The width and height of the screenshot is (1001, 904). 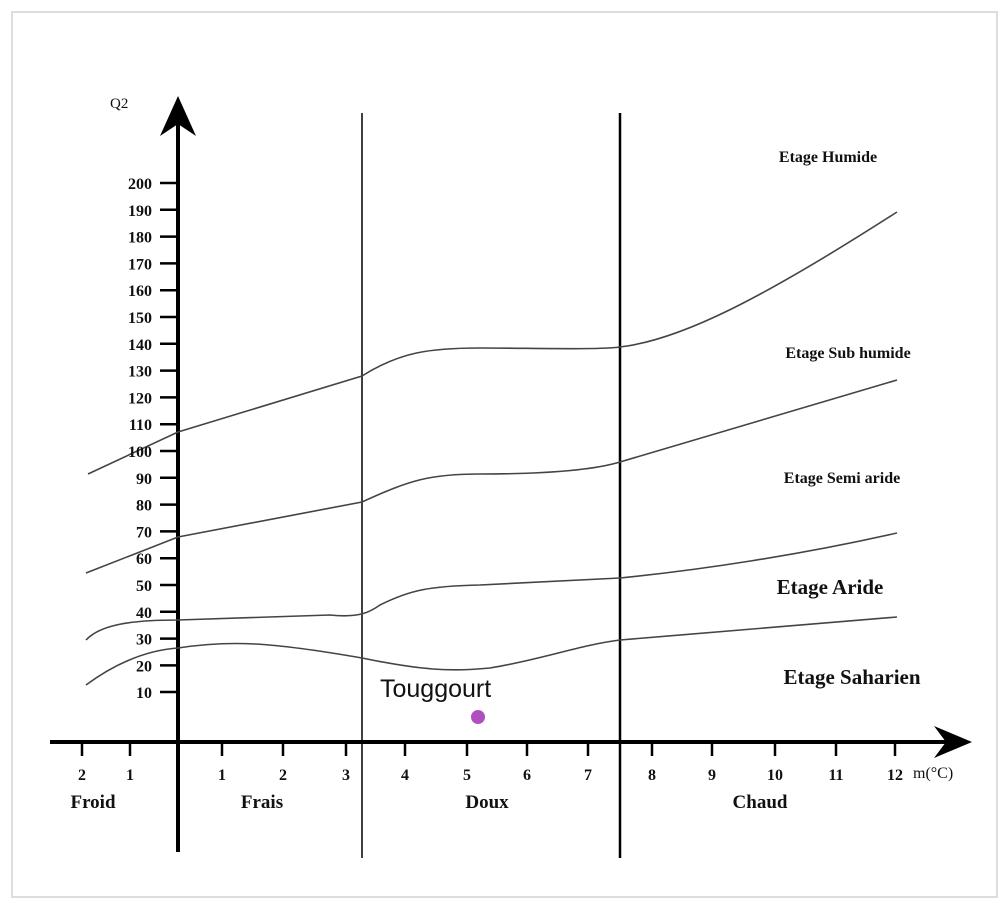 I want to click on y-tick-label: 200, so click(x=140, y=184).